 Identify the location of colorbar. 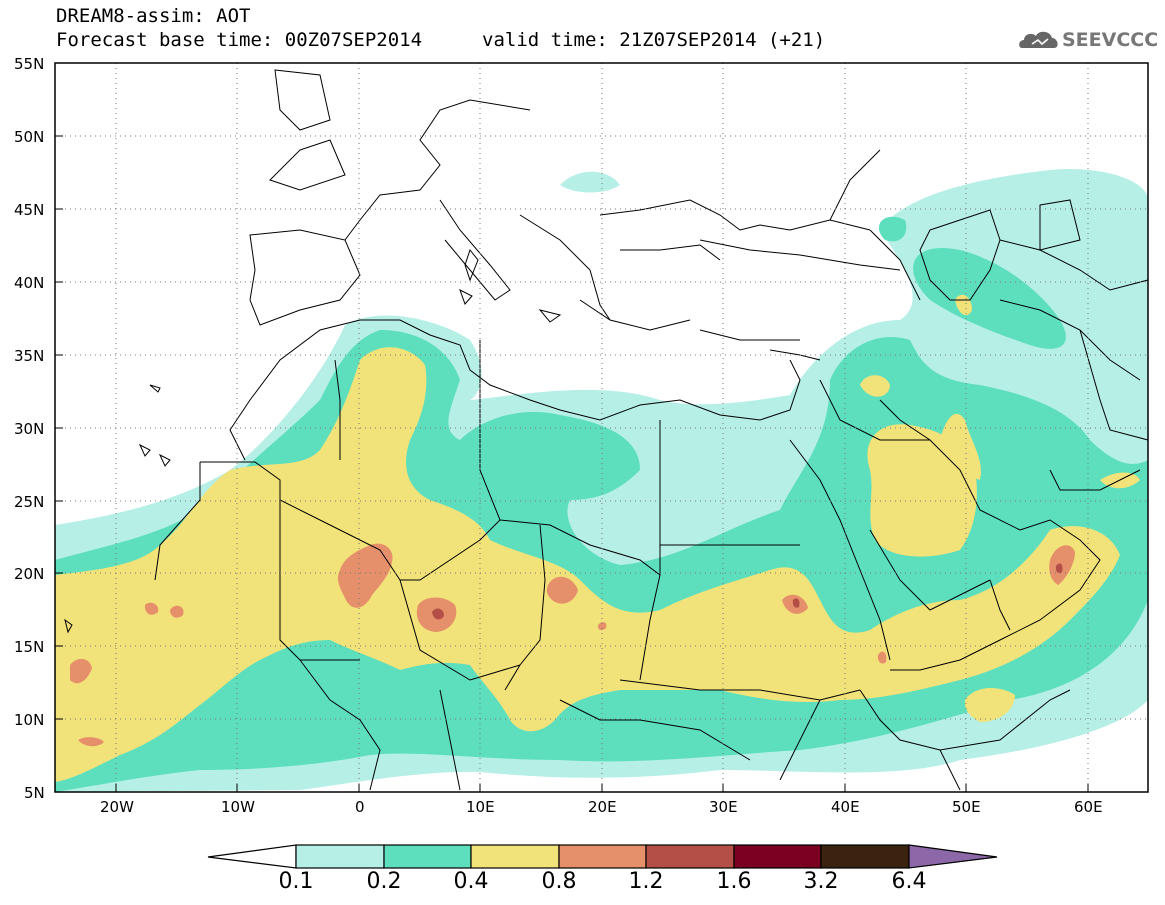
(602, 856).